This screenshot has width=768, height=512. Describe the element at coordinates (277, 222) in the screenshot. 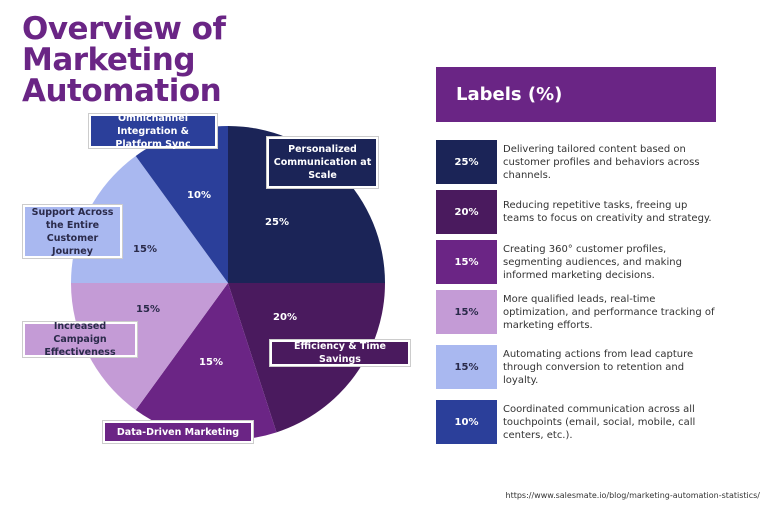

I see `slice-label: 25%` at that location.